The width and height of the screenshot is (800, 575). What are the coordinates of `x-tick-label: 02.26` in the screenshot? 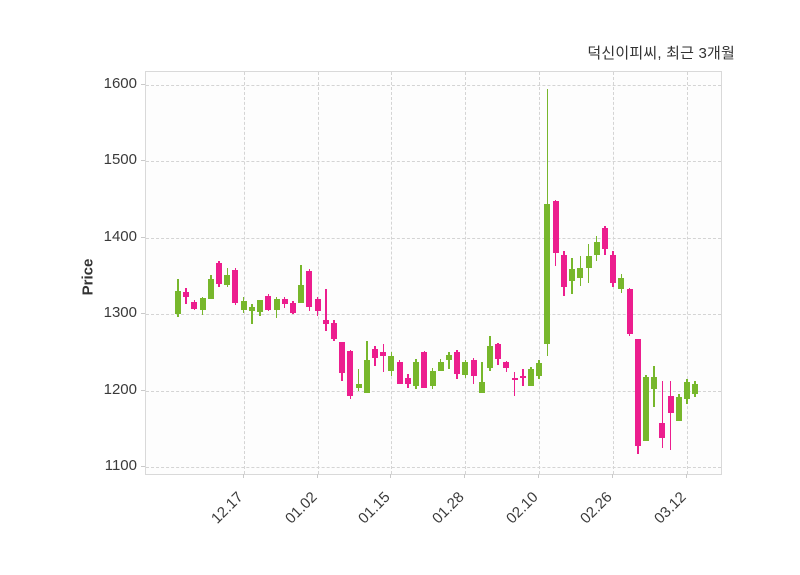 It's located at (596, 508).